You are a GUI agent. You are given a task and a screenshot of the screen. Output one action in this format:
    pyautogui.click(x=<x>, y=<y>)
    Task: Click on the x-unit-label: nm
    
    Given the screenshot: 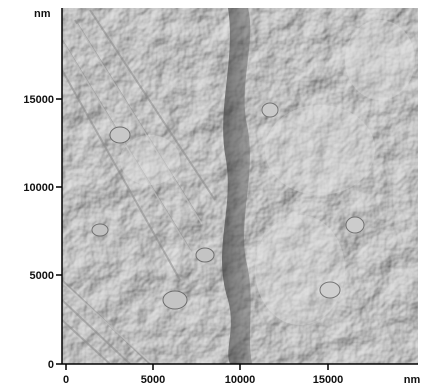 What is the action you would take?
    pyautogui.click(x=412, y=380)
    